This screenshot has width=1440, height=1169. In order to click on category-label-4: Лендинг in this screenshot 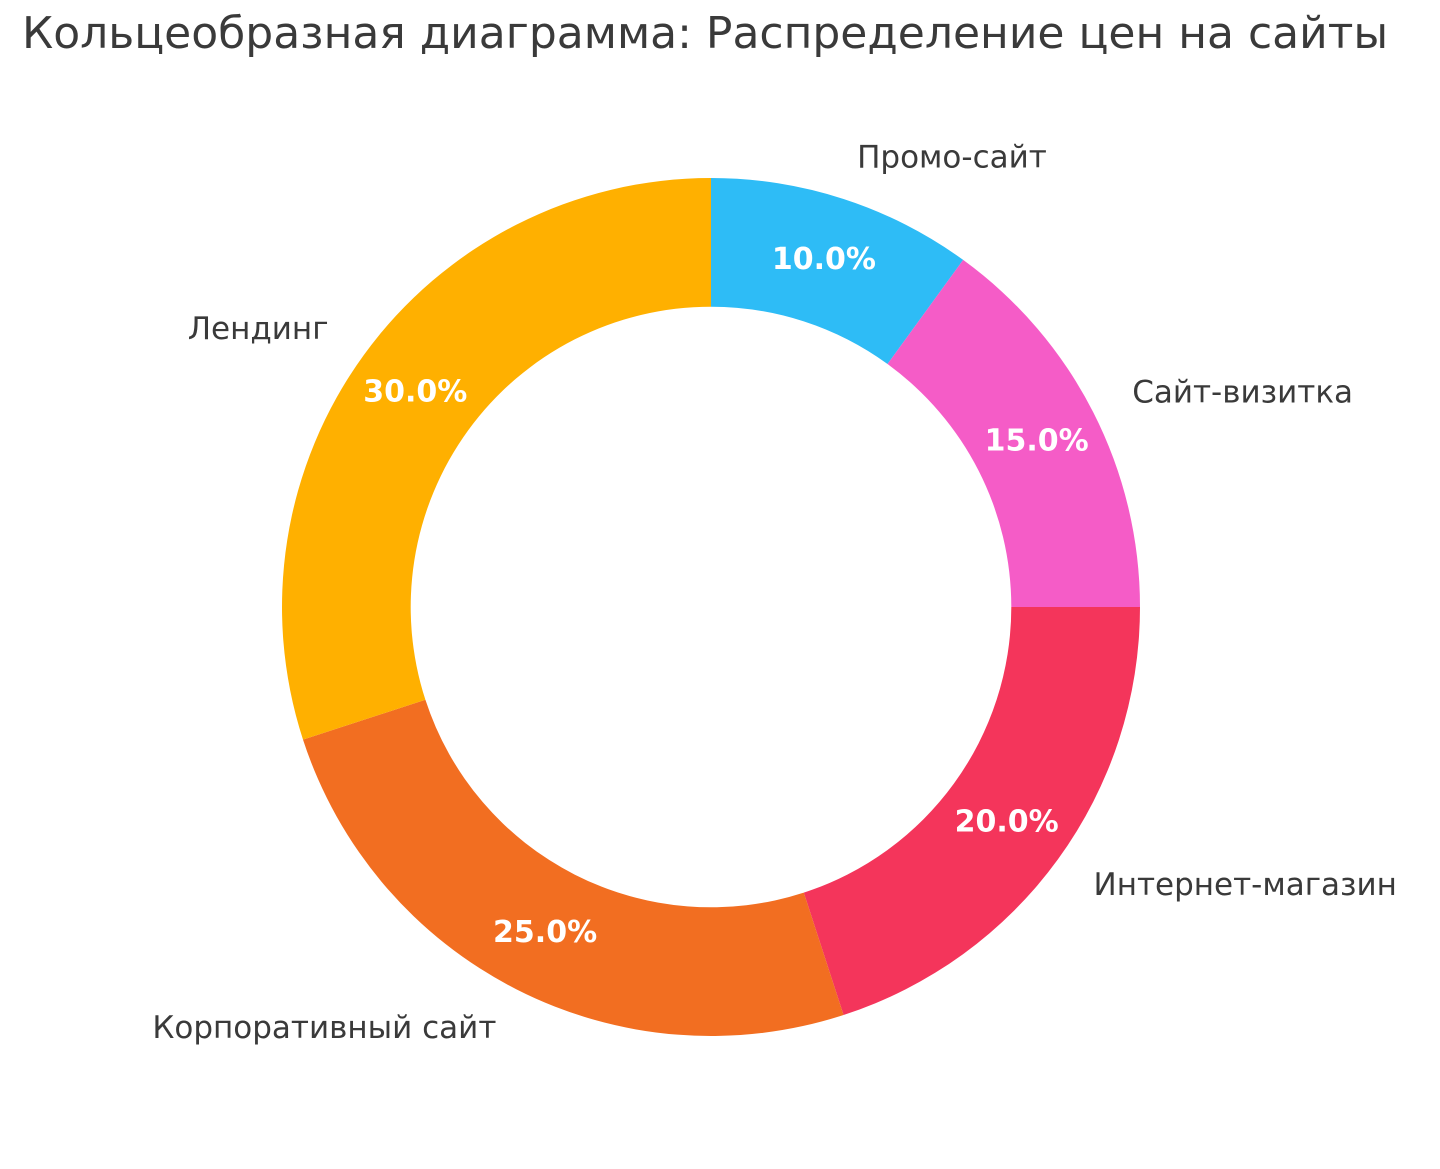, I will do `click(258, 329)`.